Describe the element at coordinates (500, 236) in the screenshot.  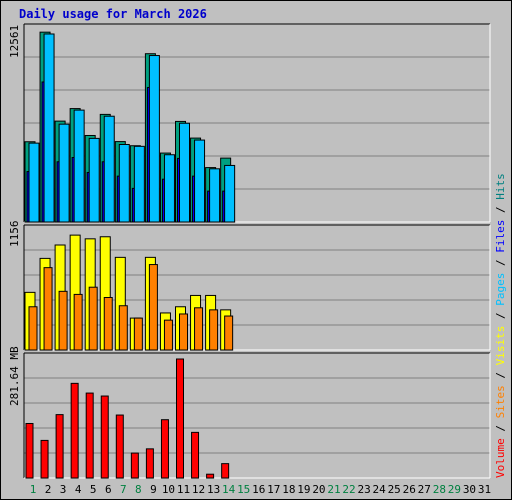
I see `legend-files: Files` at that location.